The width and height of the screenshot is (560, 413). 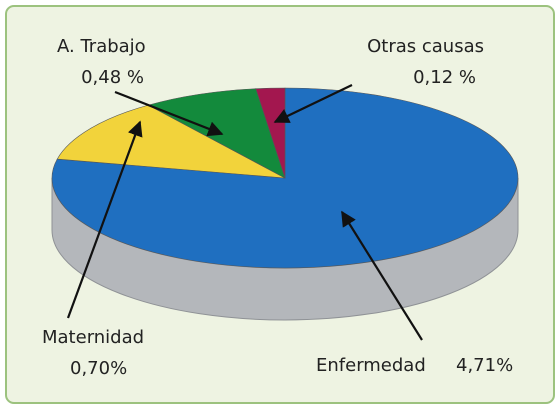 What do you see at coordinates (101, 46) in the screenshot?
I see `label: A. Trabajo` at bounding box center [101, 46].